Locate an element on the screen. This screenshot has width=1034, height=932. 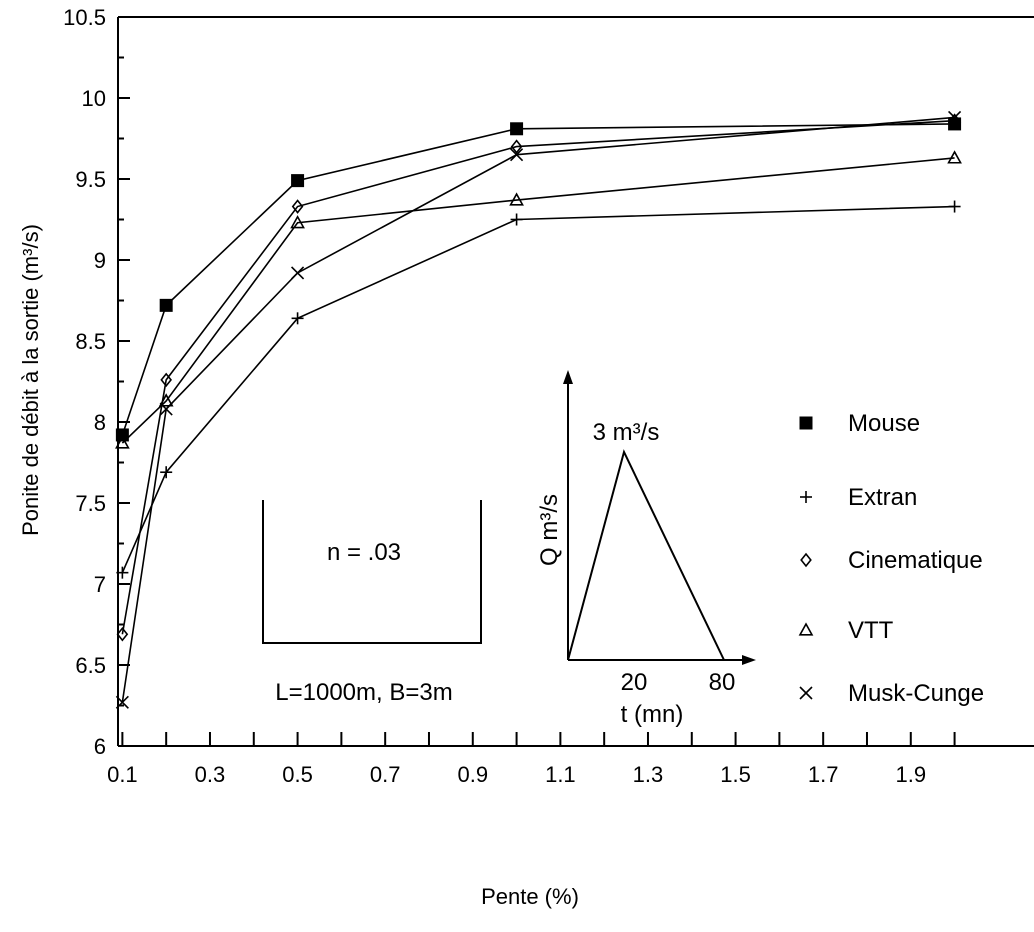
y-tick-label: 10 is located at coordinates (94, 98).